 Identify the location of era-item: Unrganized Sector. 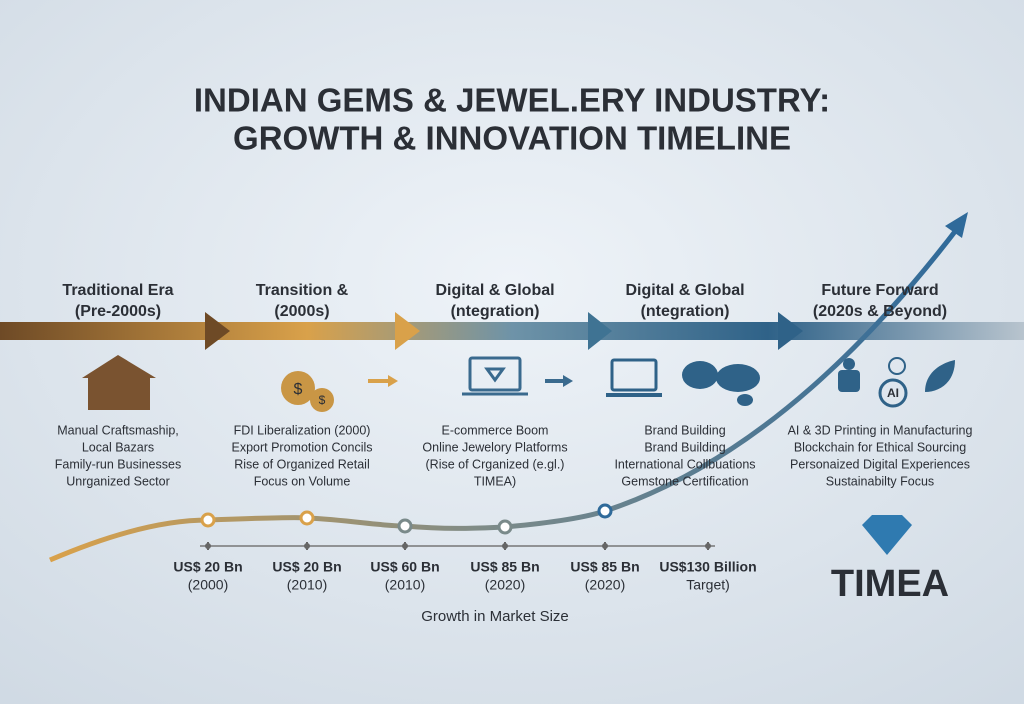
(118, 481).